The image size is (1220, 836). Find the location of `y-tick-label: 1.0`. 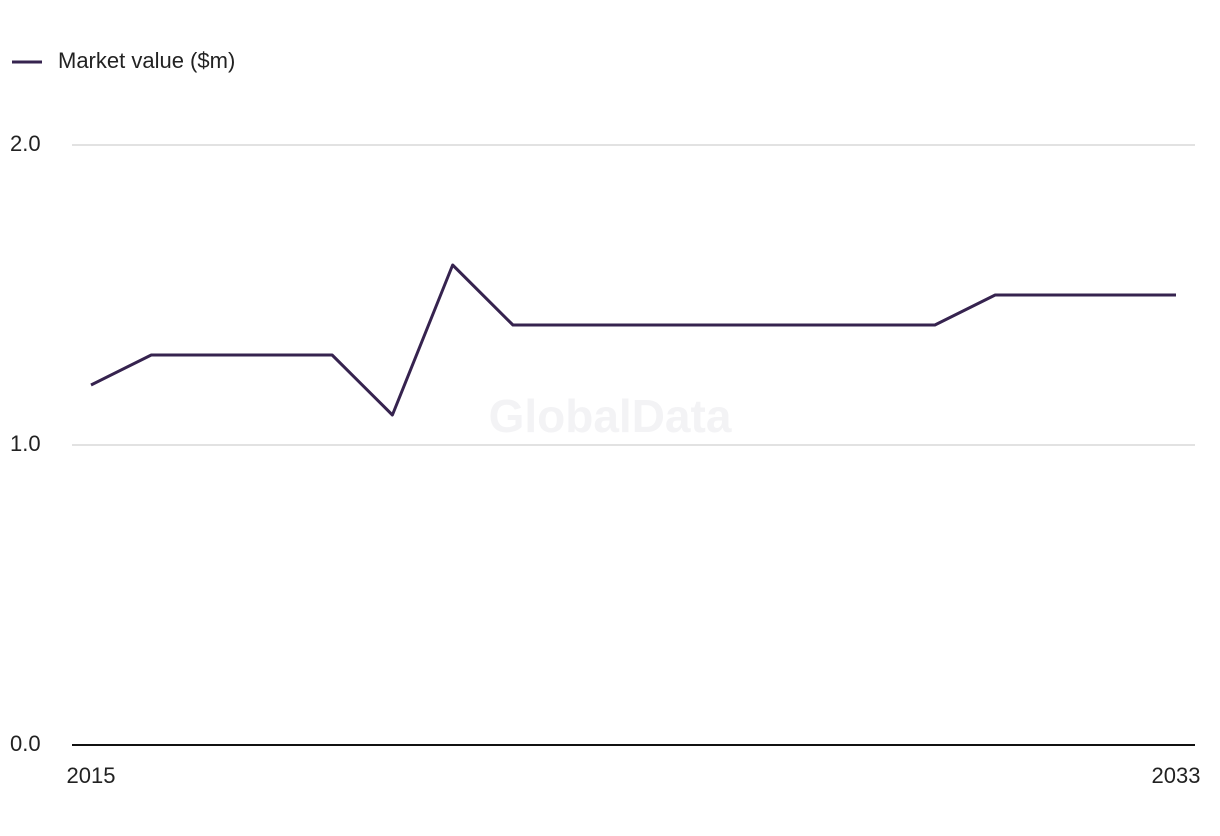

y-tick-label: 1.0 is located at coordinates (25, 443).